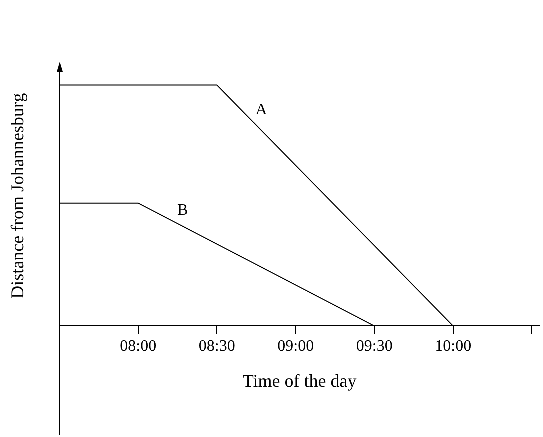 Image resolution: width=543 pixels, height=437 pixels. Describe the element at coordinates (182, 210) in the screenshot. I see `series-label: B` at that location.